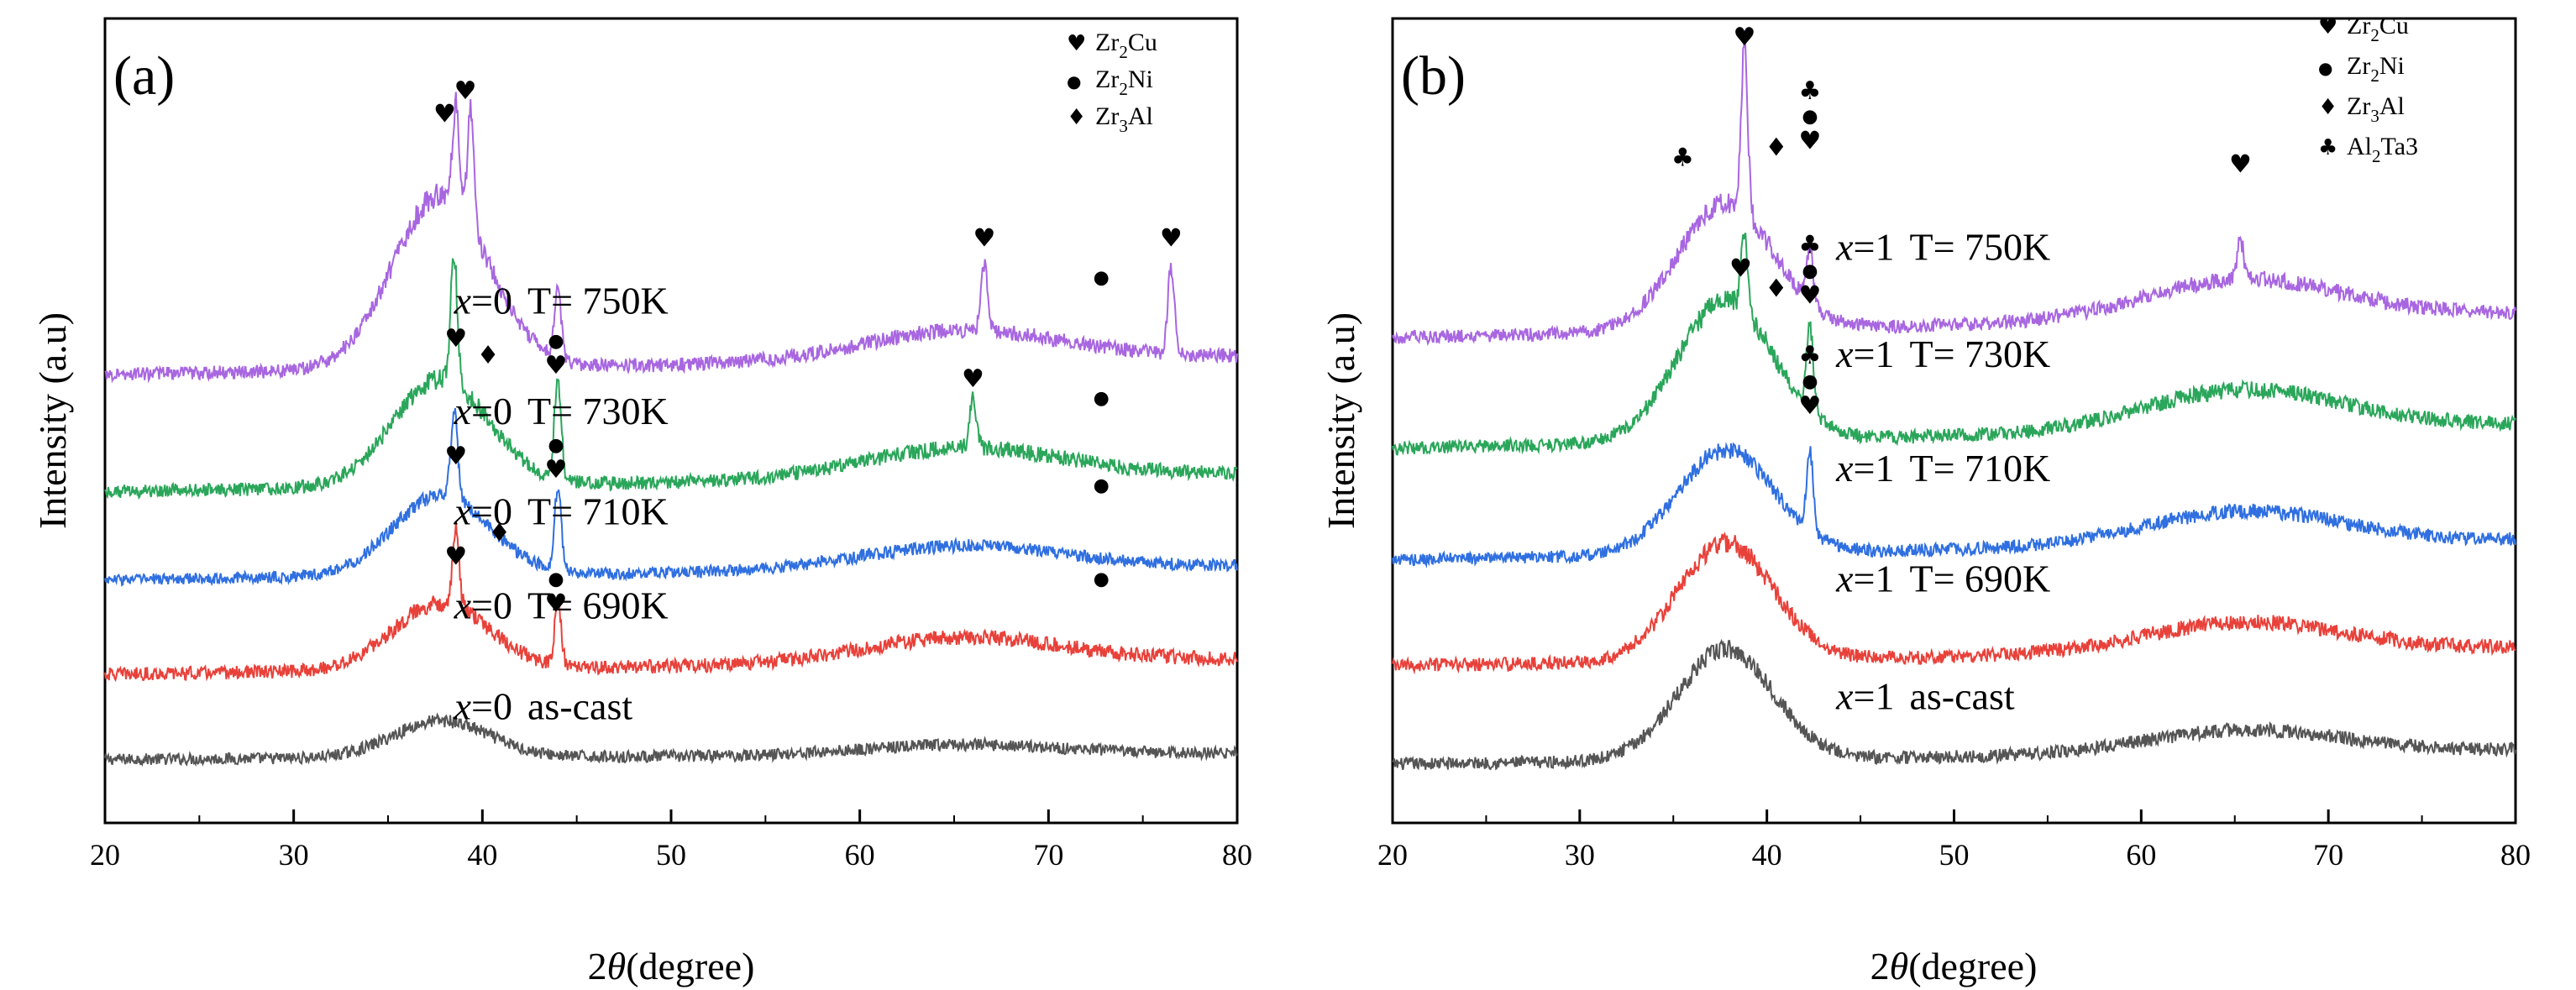 This screenshot has width=2576, height=990. Describe the element at coordinates (1392, 855) in the screenshot. I see `x-tick-label: 20` at that location.